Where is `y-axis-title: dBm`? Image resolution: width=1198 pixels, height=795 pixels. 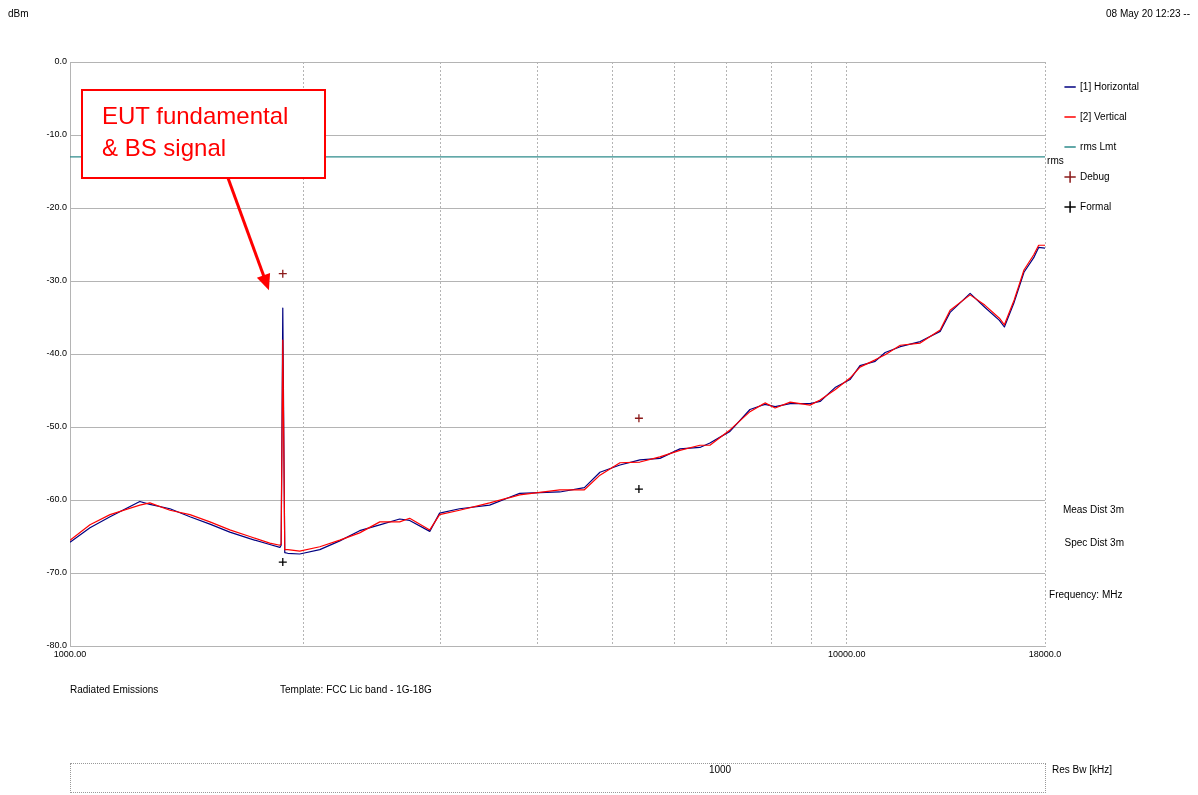
y-axis-title: dBm is located at coordinates (18, 13).